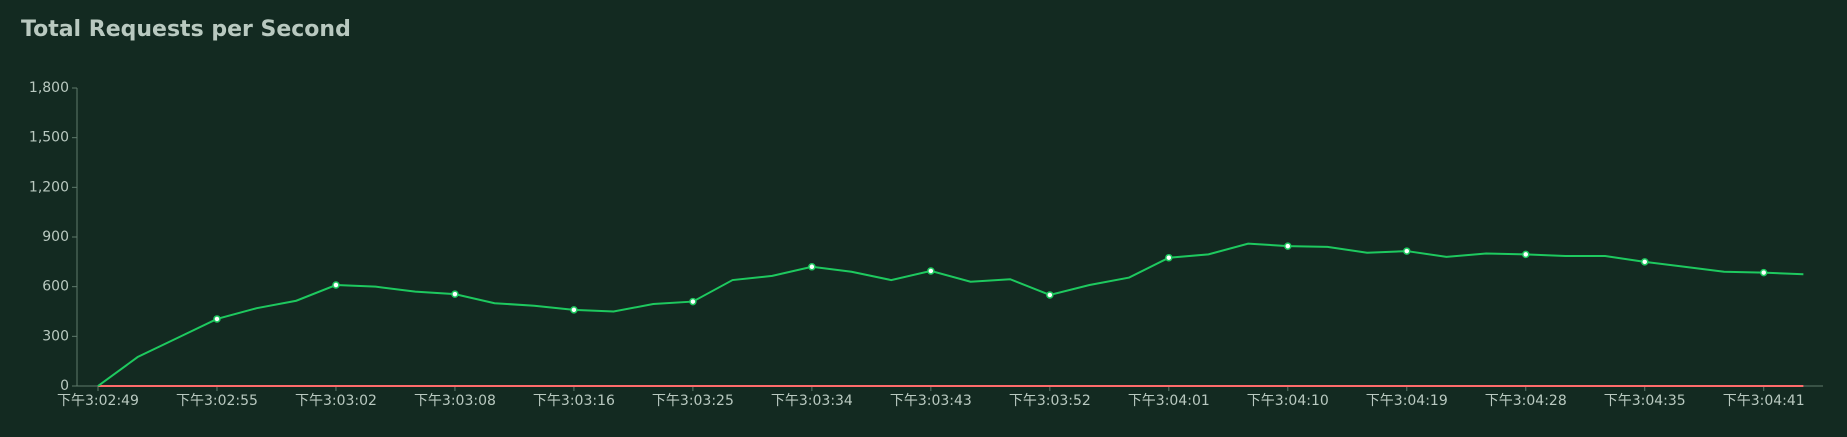 The width and height of the screenshot is (1847, 437). What do you see at coordinates (49, 88) in the screenshot?
I see `y-tick-label: 1,800` at bounding box center [49, 88].